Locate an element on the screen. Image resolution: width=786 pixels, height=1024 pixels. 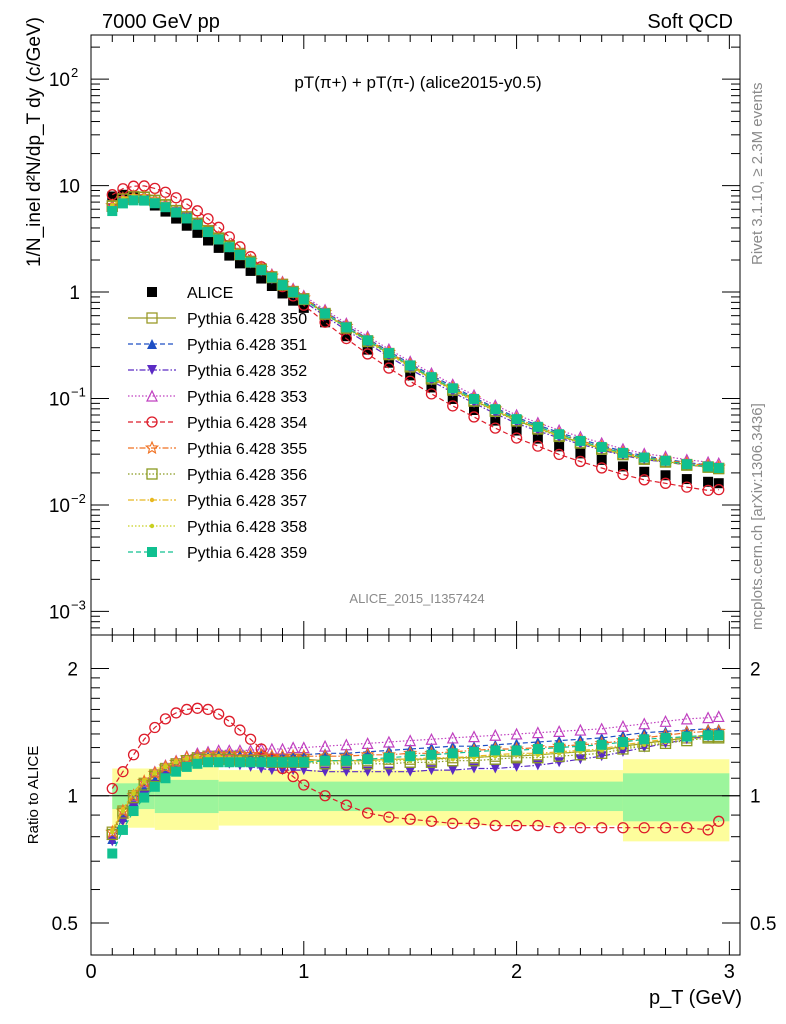
x-tick-label: 3 is located at coordinates (729, 972).